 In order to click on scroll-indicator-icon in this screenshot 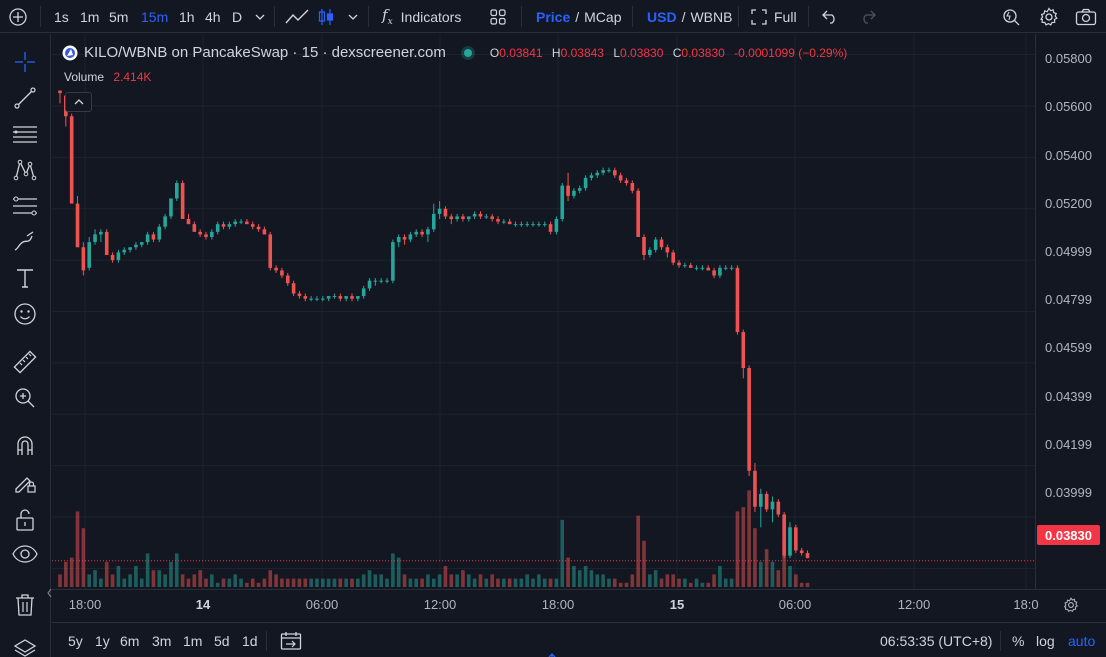, I will do `click(552, 653)`.